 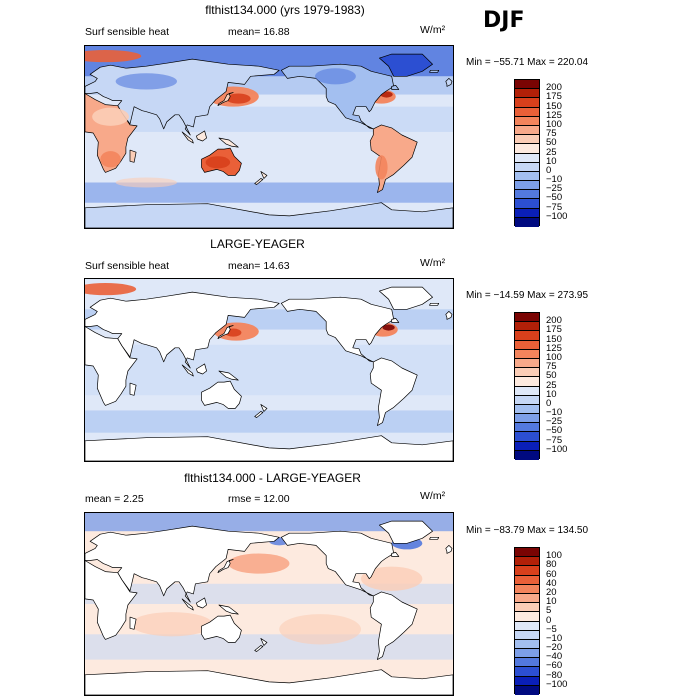 I want to click on colorbar-tick-label: −20, so click(x=554, y=648).